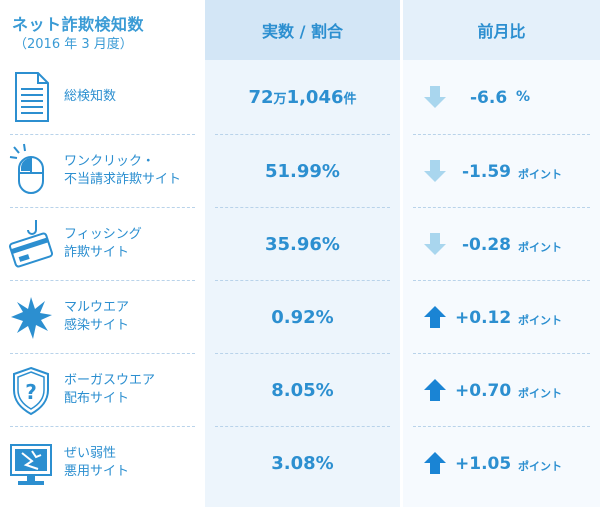 This screenshot has width=600, height=507. What do you see at coordinates (90, 96) in the screenshot?
I see `category-label: 総検知数` at bounding box center [90, 96].